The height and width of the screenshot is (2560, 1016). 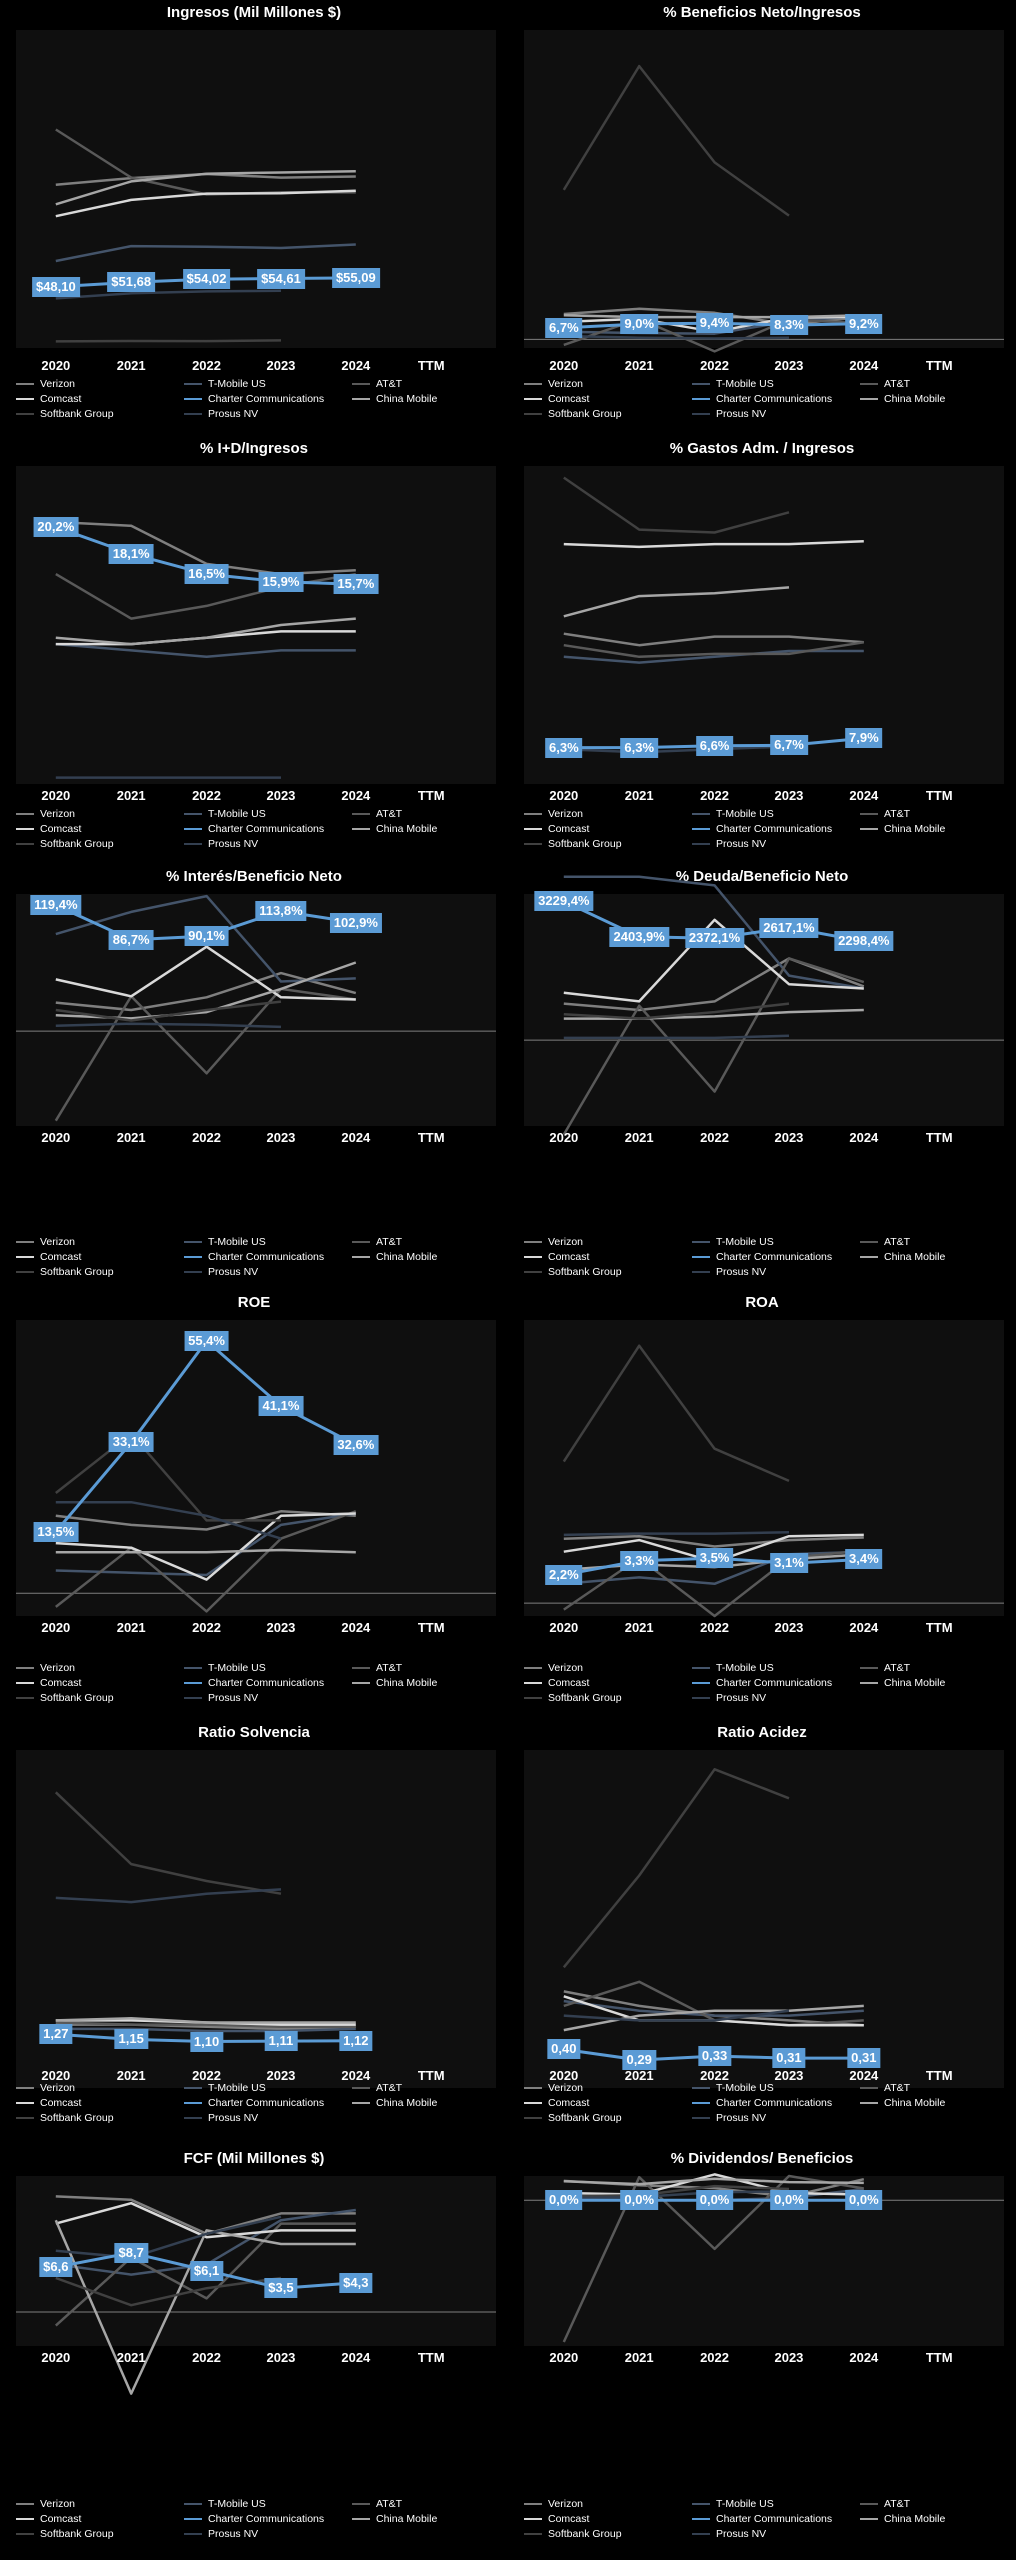 I want to click on data-label: 16,5%, so click(x=206, y=574).